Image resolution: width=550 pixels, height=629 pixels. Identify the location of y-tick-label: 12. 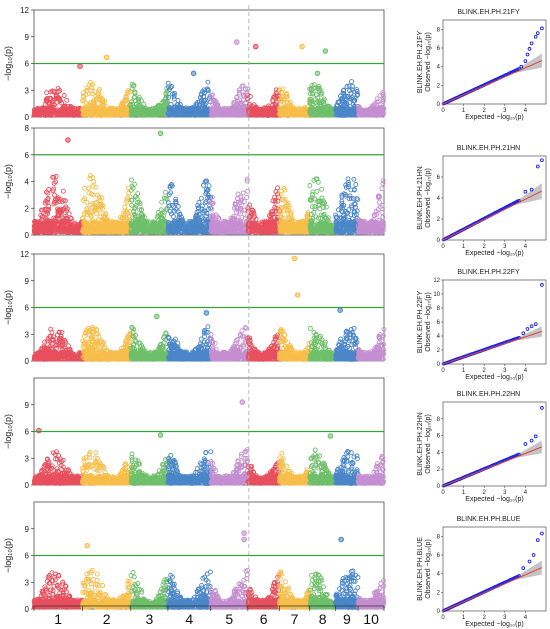
(24, 10).